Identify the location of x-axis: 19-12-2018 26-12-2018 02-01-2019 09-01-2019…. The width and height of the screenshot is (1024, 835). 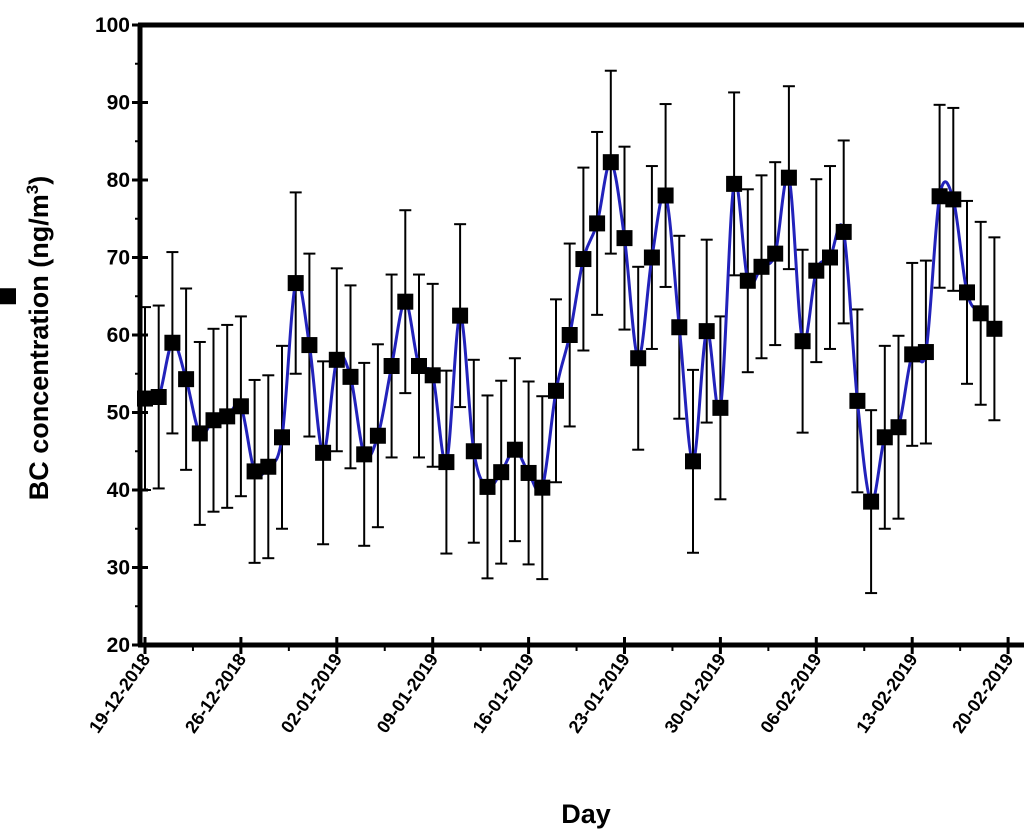
(551, 687).